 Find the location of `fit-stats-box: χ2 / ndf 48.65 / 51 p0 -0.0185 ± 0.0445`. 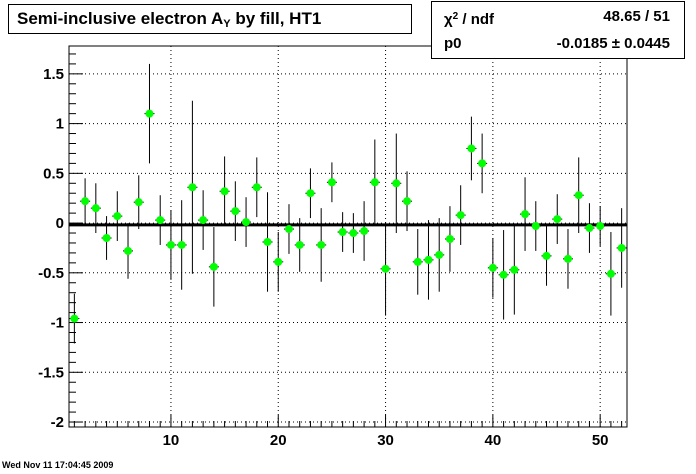

fit-stats-box: χ2 / ndf 48.65 / 51 p0 -0.0185 ± 0.0445 is located at coordinates (558, 30).